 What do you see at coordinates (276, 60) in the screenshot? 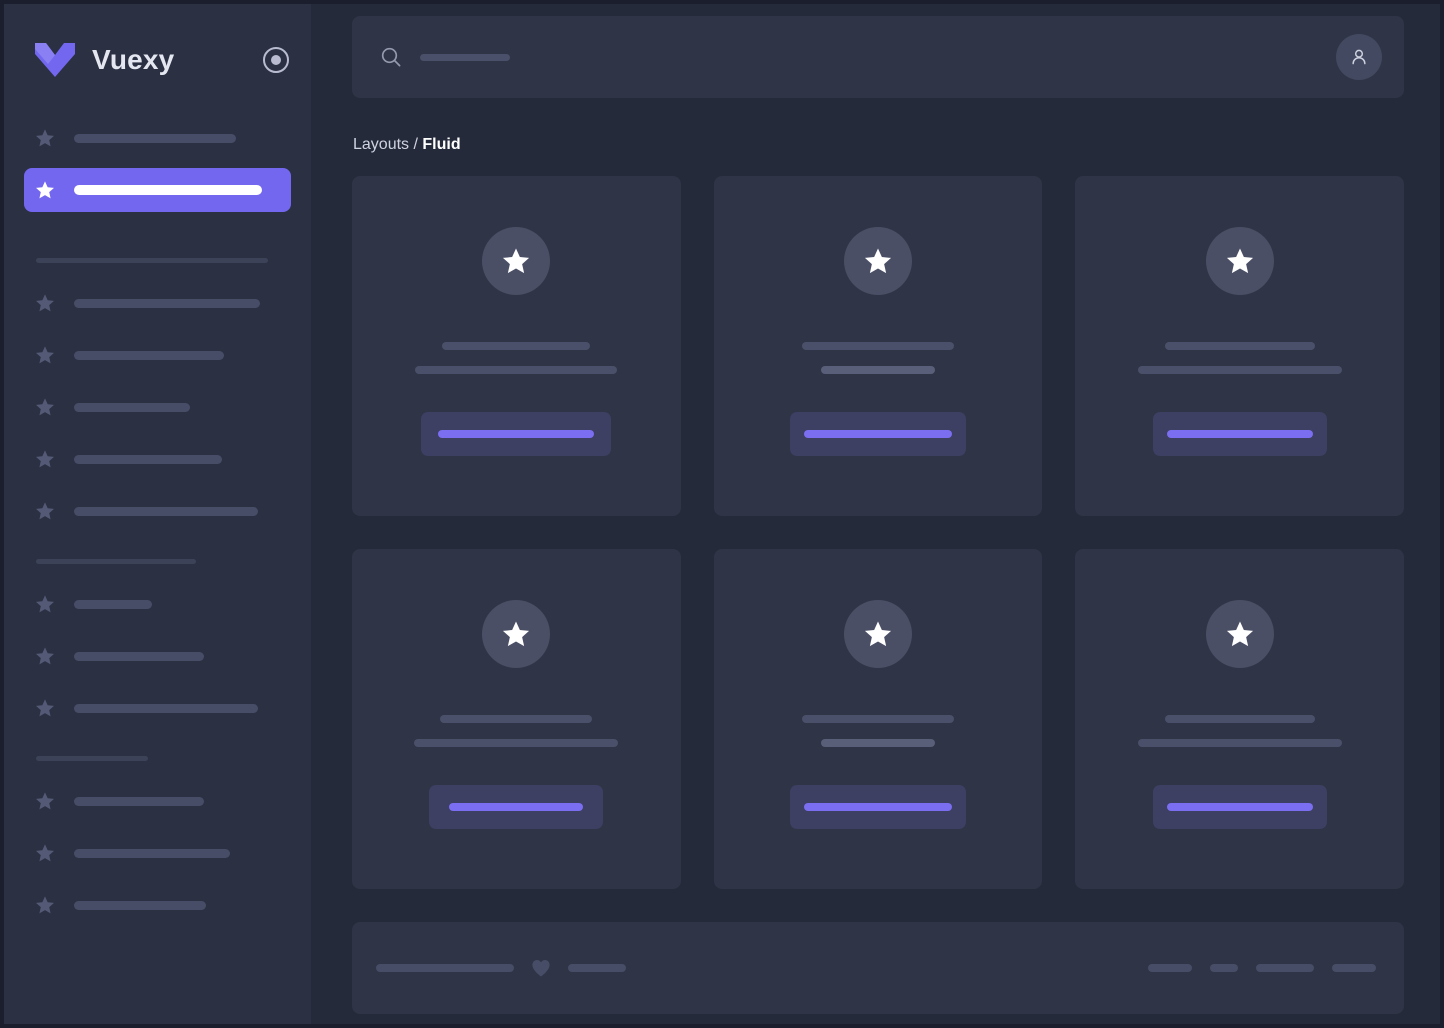
I see `radio-circle-icon` at bounding box center [276, 60].